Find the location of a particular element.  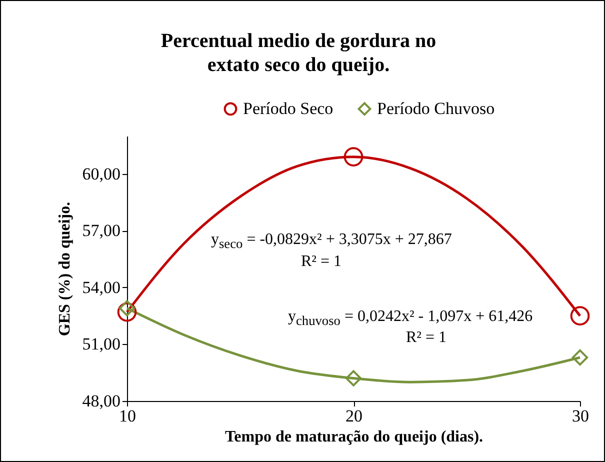

y-tick-label: 48,00 is located at coordinates (101, 401).